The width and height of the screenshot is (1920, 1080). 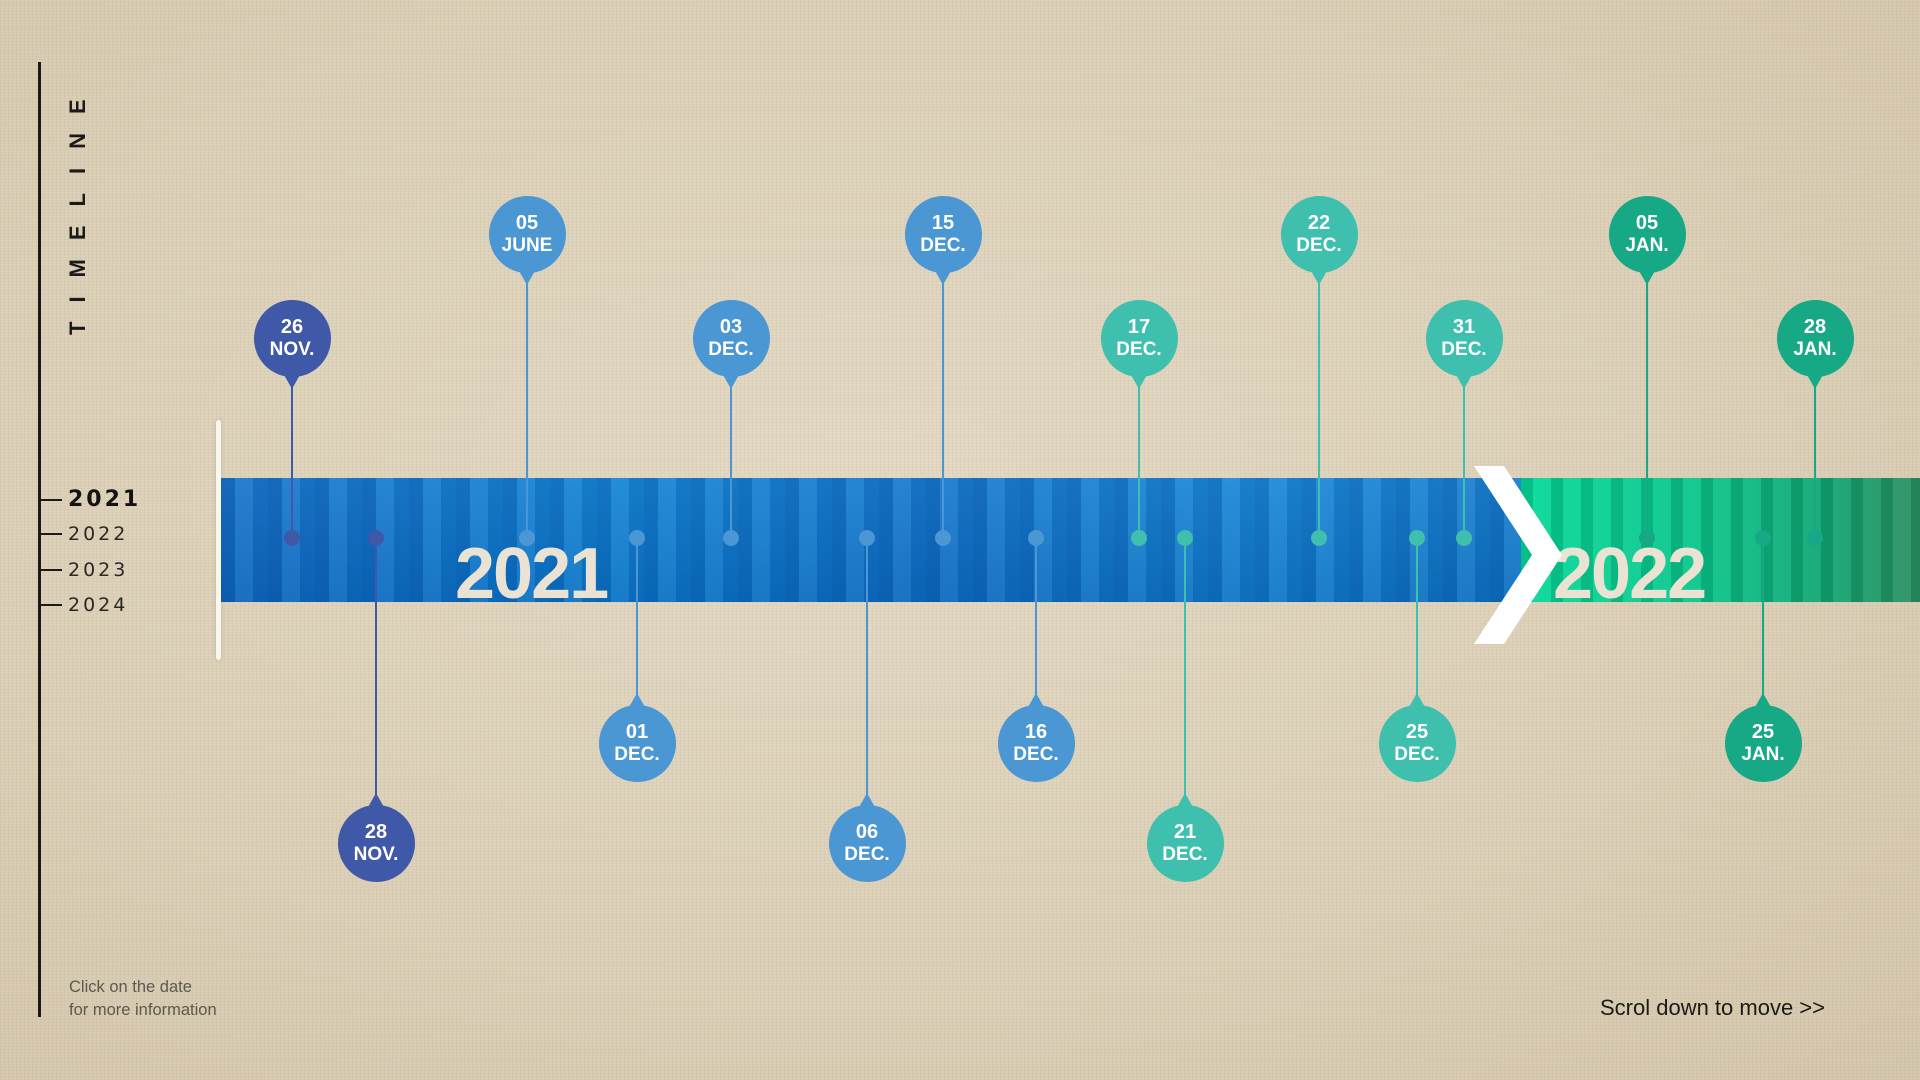 What do you see at coordinates (292, 326) in the screenshot?
I see `event-day: 26` at bounding box center [292, 326].